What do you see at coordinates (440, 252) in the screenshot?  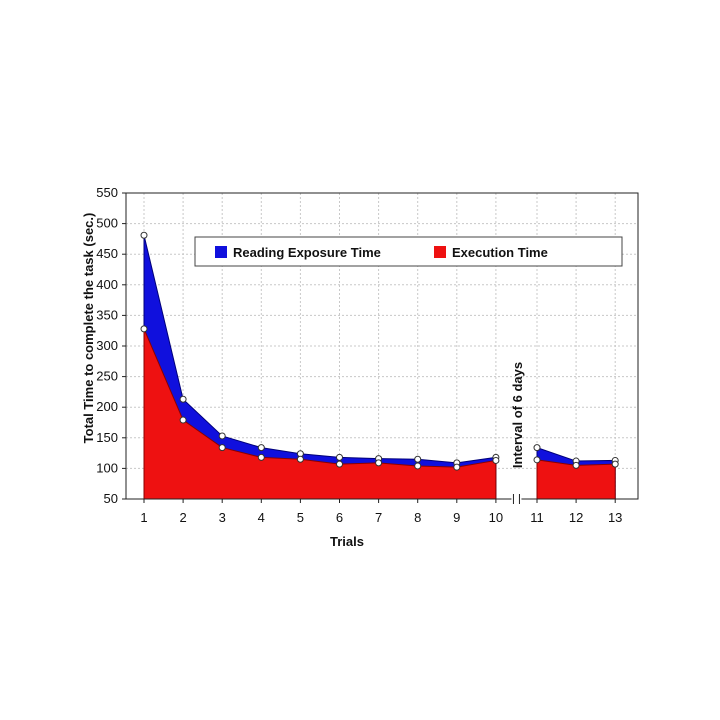 I see `legend-swatch-execution` at bounding box center [440, 252].